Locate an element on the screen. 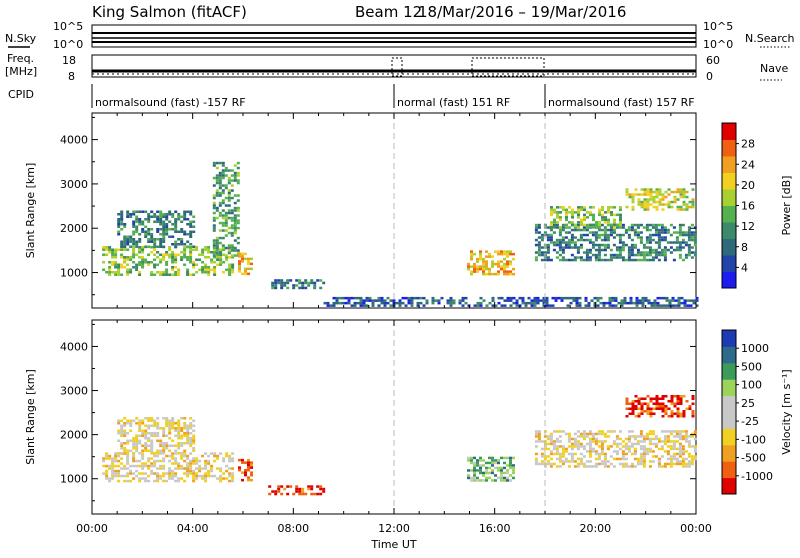 This screenshot has height=558, width=800. colorbar-tick-label: 16 is located at coordinates (748, 206).